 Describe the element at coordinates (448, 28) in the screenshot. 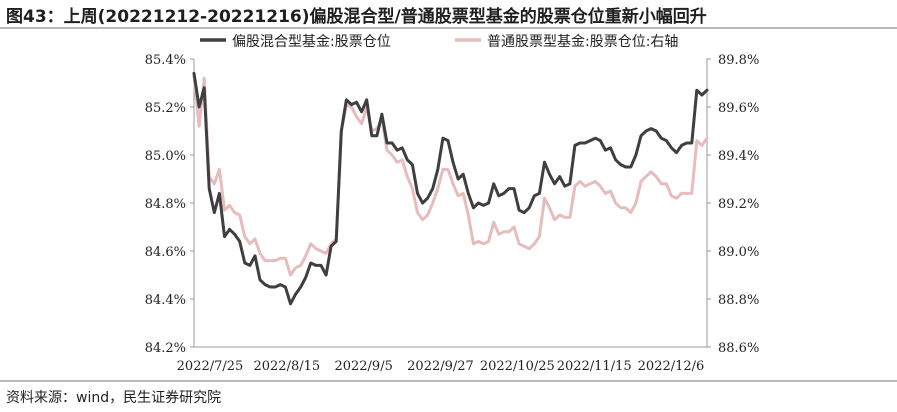

I see `title-divider` at that location.